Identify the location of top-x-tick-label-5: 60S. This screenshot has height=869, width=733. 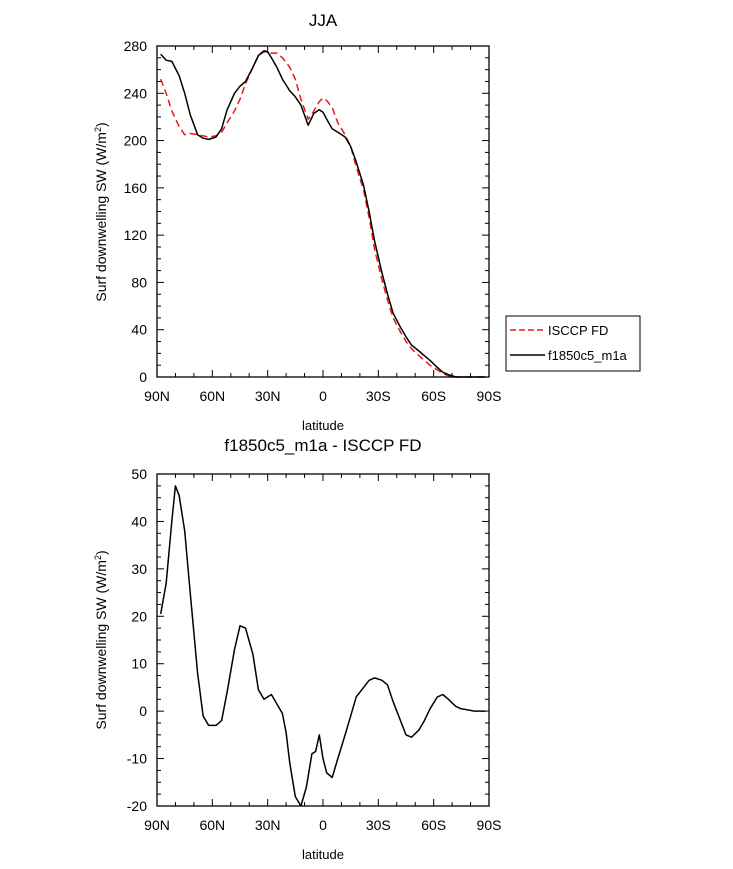
(433, 396).